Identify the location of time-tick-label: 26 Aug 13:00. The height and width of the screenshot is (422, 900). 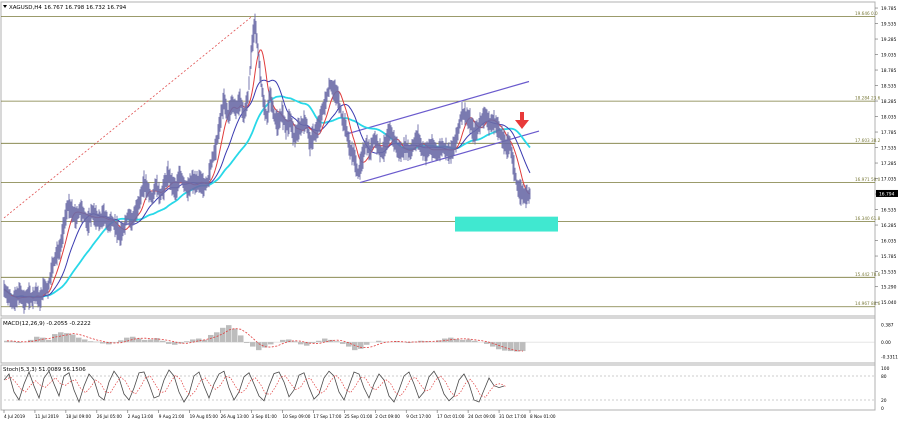
(235, 416).